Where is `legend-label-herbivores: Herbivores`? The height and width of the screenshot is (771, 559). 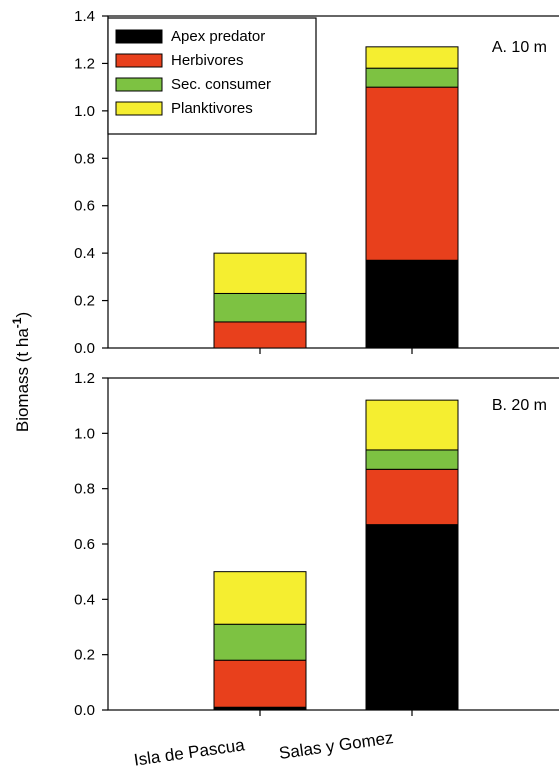
legend-label-herbivores: Herbivores is located at coordinates (207, 60).